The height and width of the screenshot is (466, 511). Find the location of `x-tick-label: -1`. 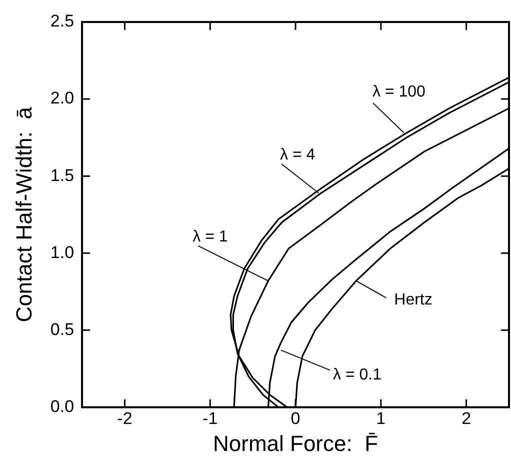

x-tick-label: -1 is located at coordinates (210, 418).